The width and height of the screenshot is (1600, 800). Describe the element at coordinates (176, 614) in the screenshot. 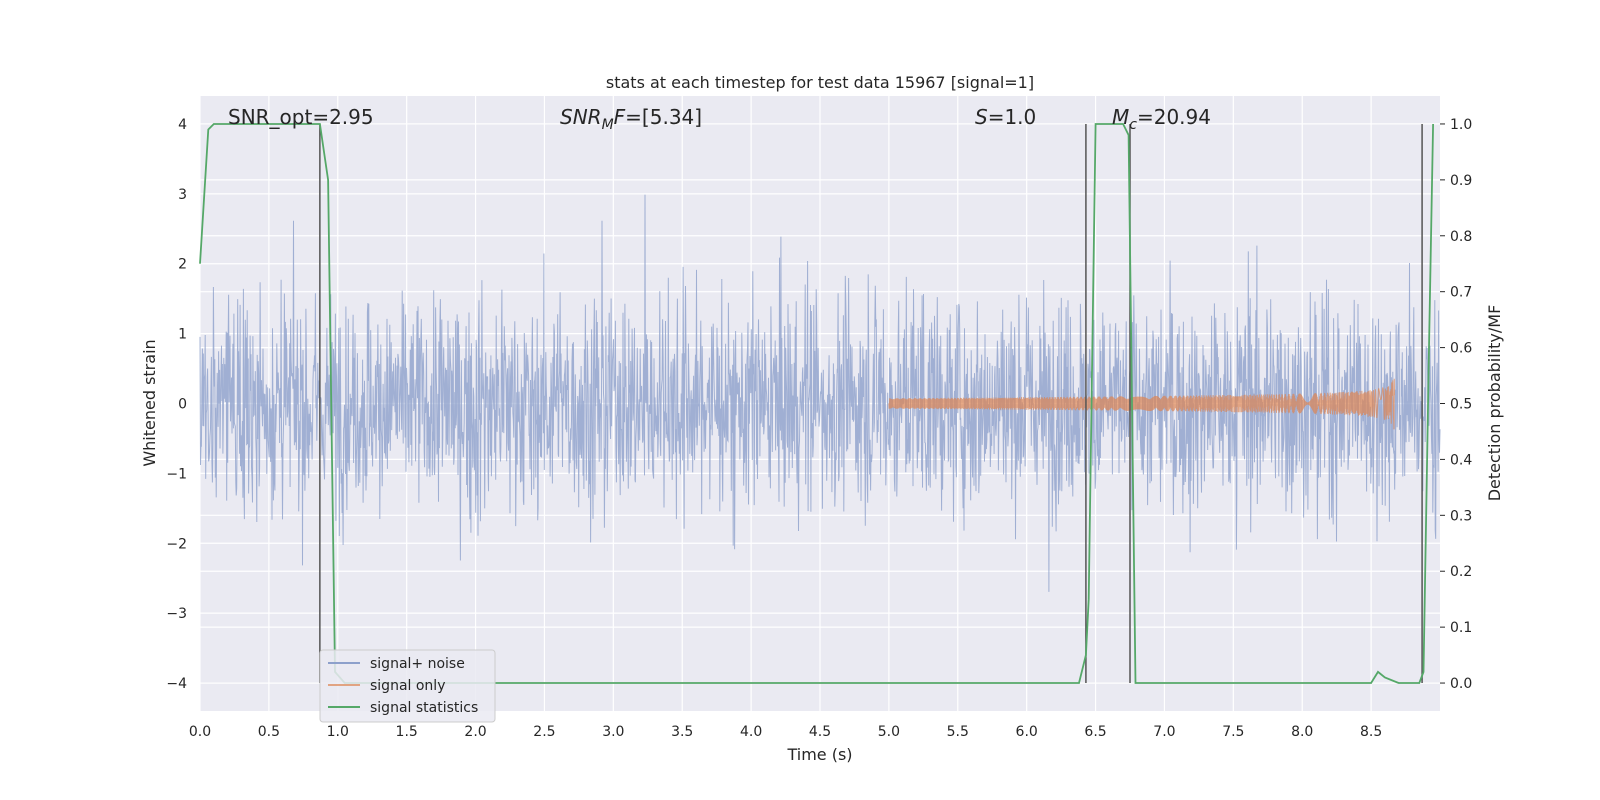

I see `y-tick-label: −3` at that location.